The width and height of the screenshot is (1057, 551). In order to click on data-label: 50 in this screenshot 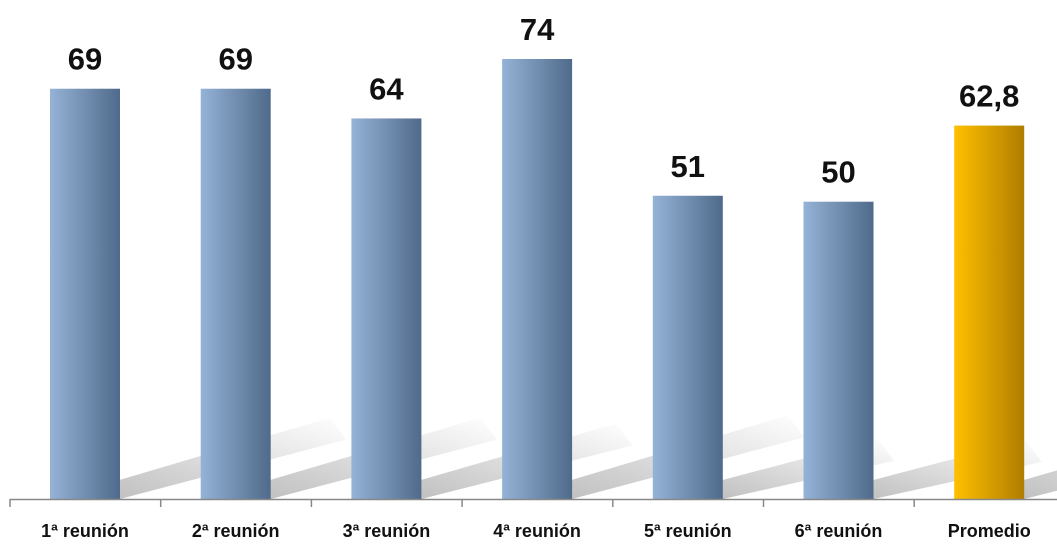, I will do `click(838, 172)`.